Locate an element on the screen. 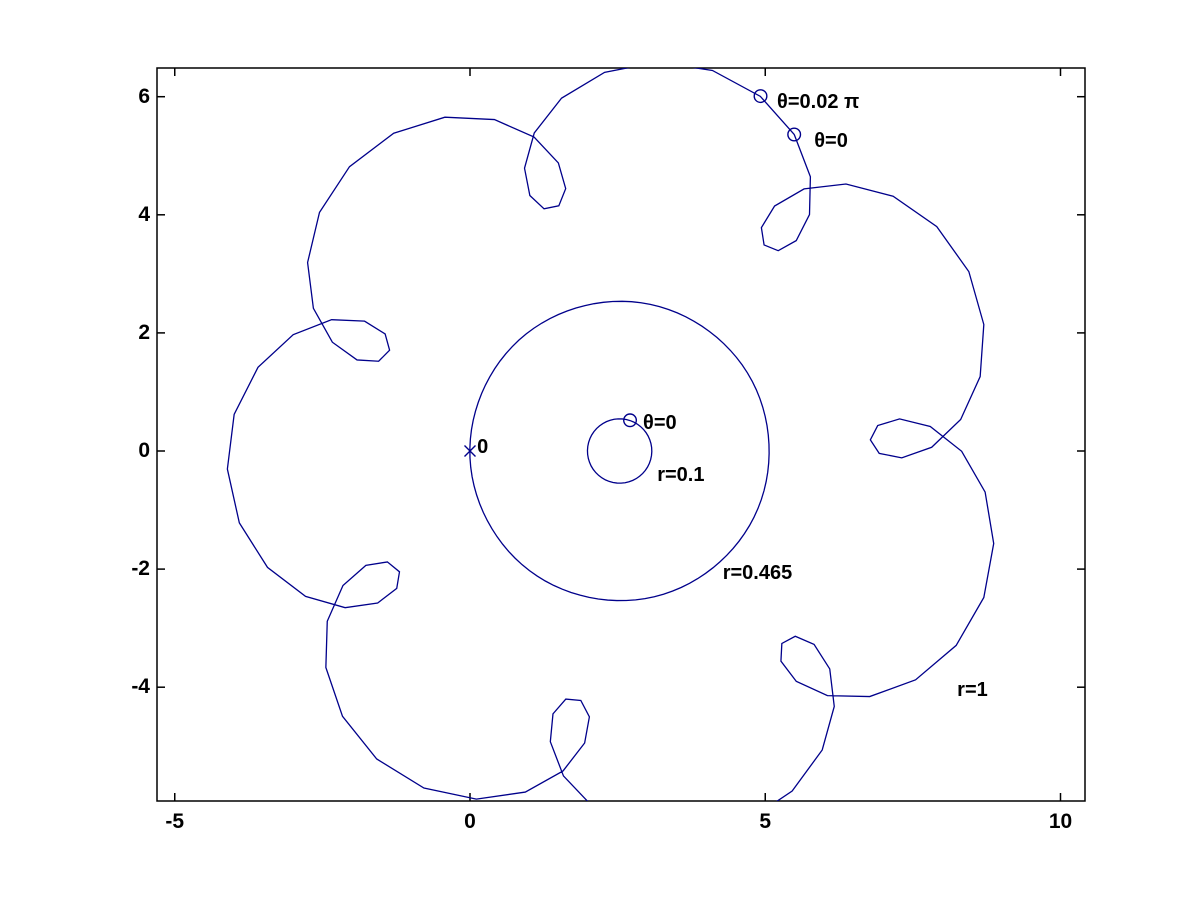  markers is located at coordinates (633, 273).